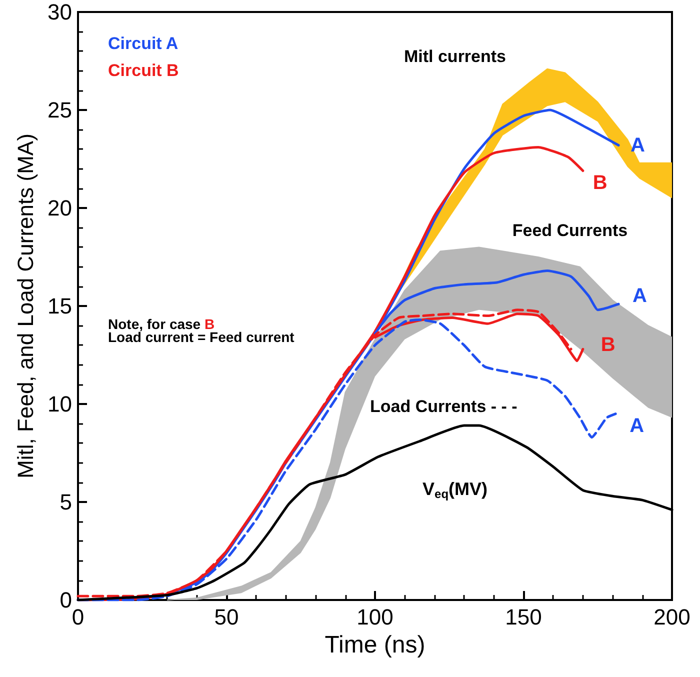 The height and width of the screenshot is (677, 700). I want to click on y-tick-label: 30, so click(60, 12).